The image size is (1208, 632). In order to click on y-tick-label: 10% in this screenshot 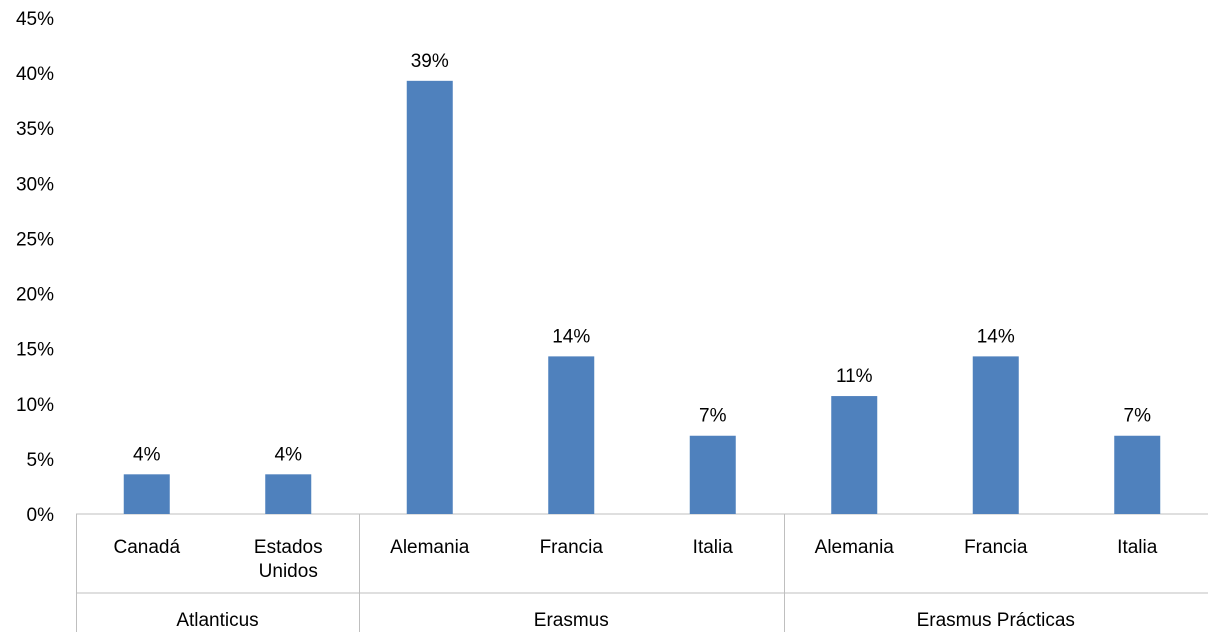, I will do `click(35, 405)`.